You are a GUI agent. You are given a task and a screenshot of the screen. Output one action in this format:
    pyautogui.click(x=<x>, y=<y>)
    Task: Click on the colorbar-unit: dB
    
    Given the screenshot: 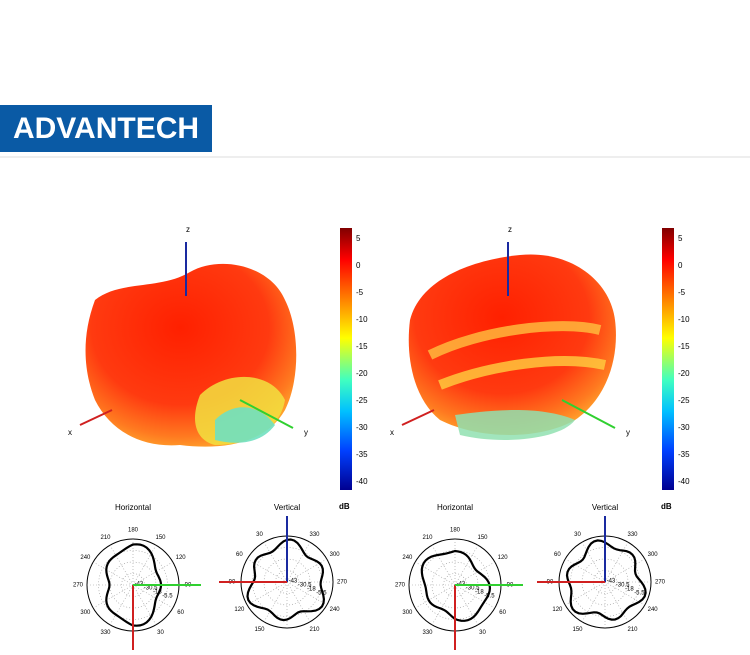 What is the action you would take?
    pyautogui.click(x=344, y=506)
    